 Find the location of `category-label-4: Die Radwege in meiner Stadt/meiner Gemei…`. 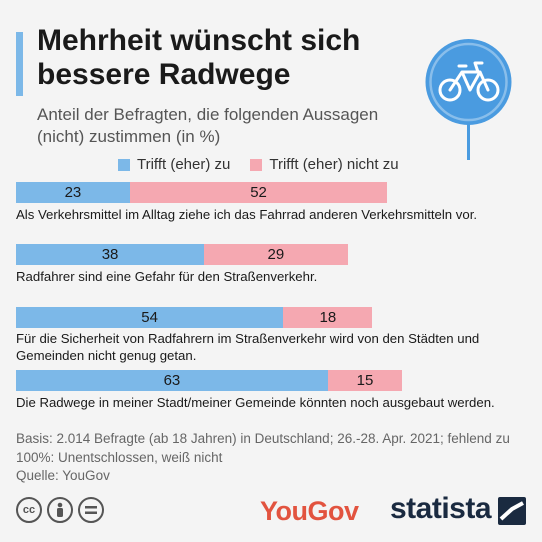

category-label-4: Die Radwege in meiner Stadt/meiner Gemei… is located at coordinates (255, 402).